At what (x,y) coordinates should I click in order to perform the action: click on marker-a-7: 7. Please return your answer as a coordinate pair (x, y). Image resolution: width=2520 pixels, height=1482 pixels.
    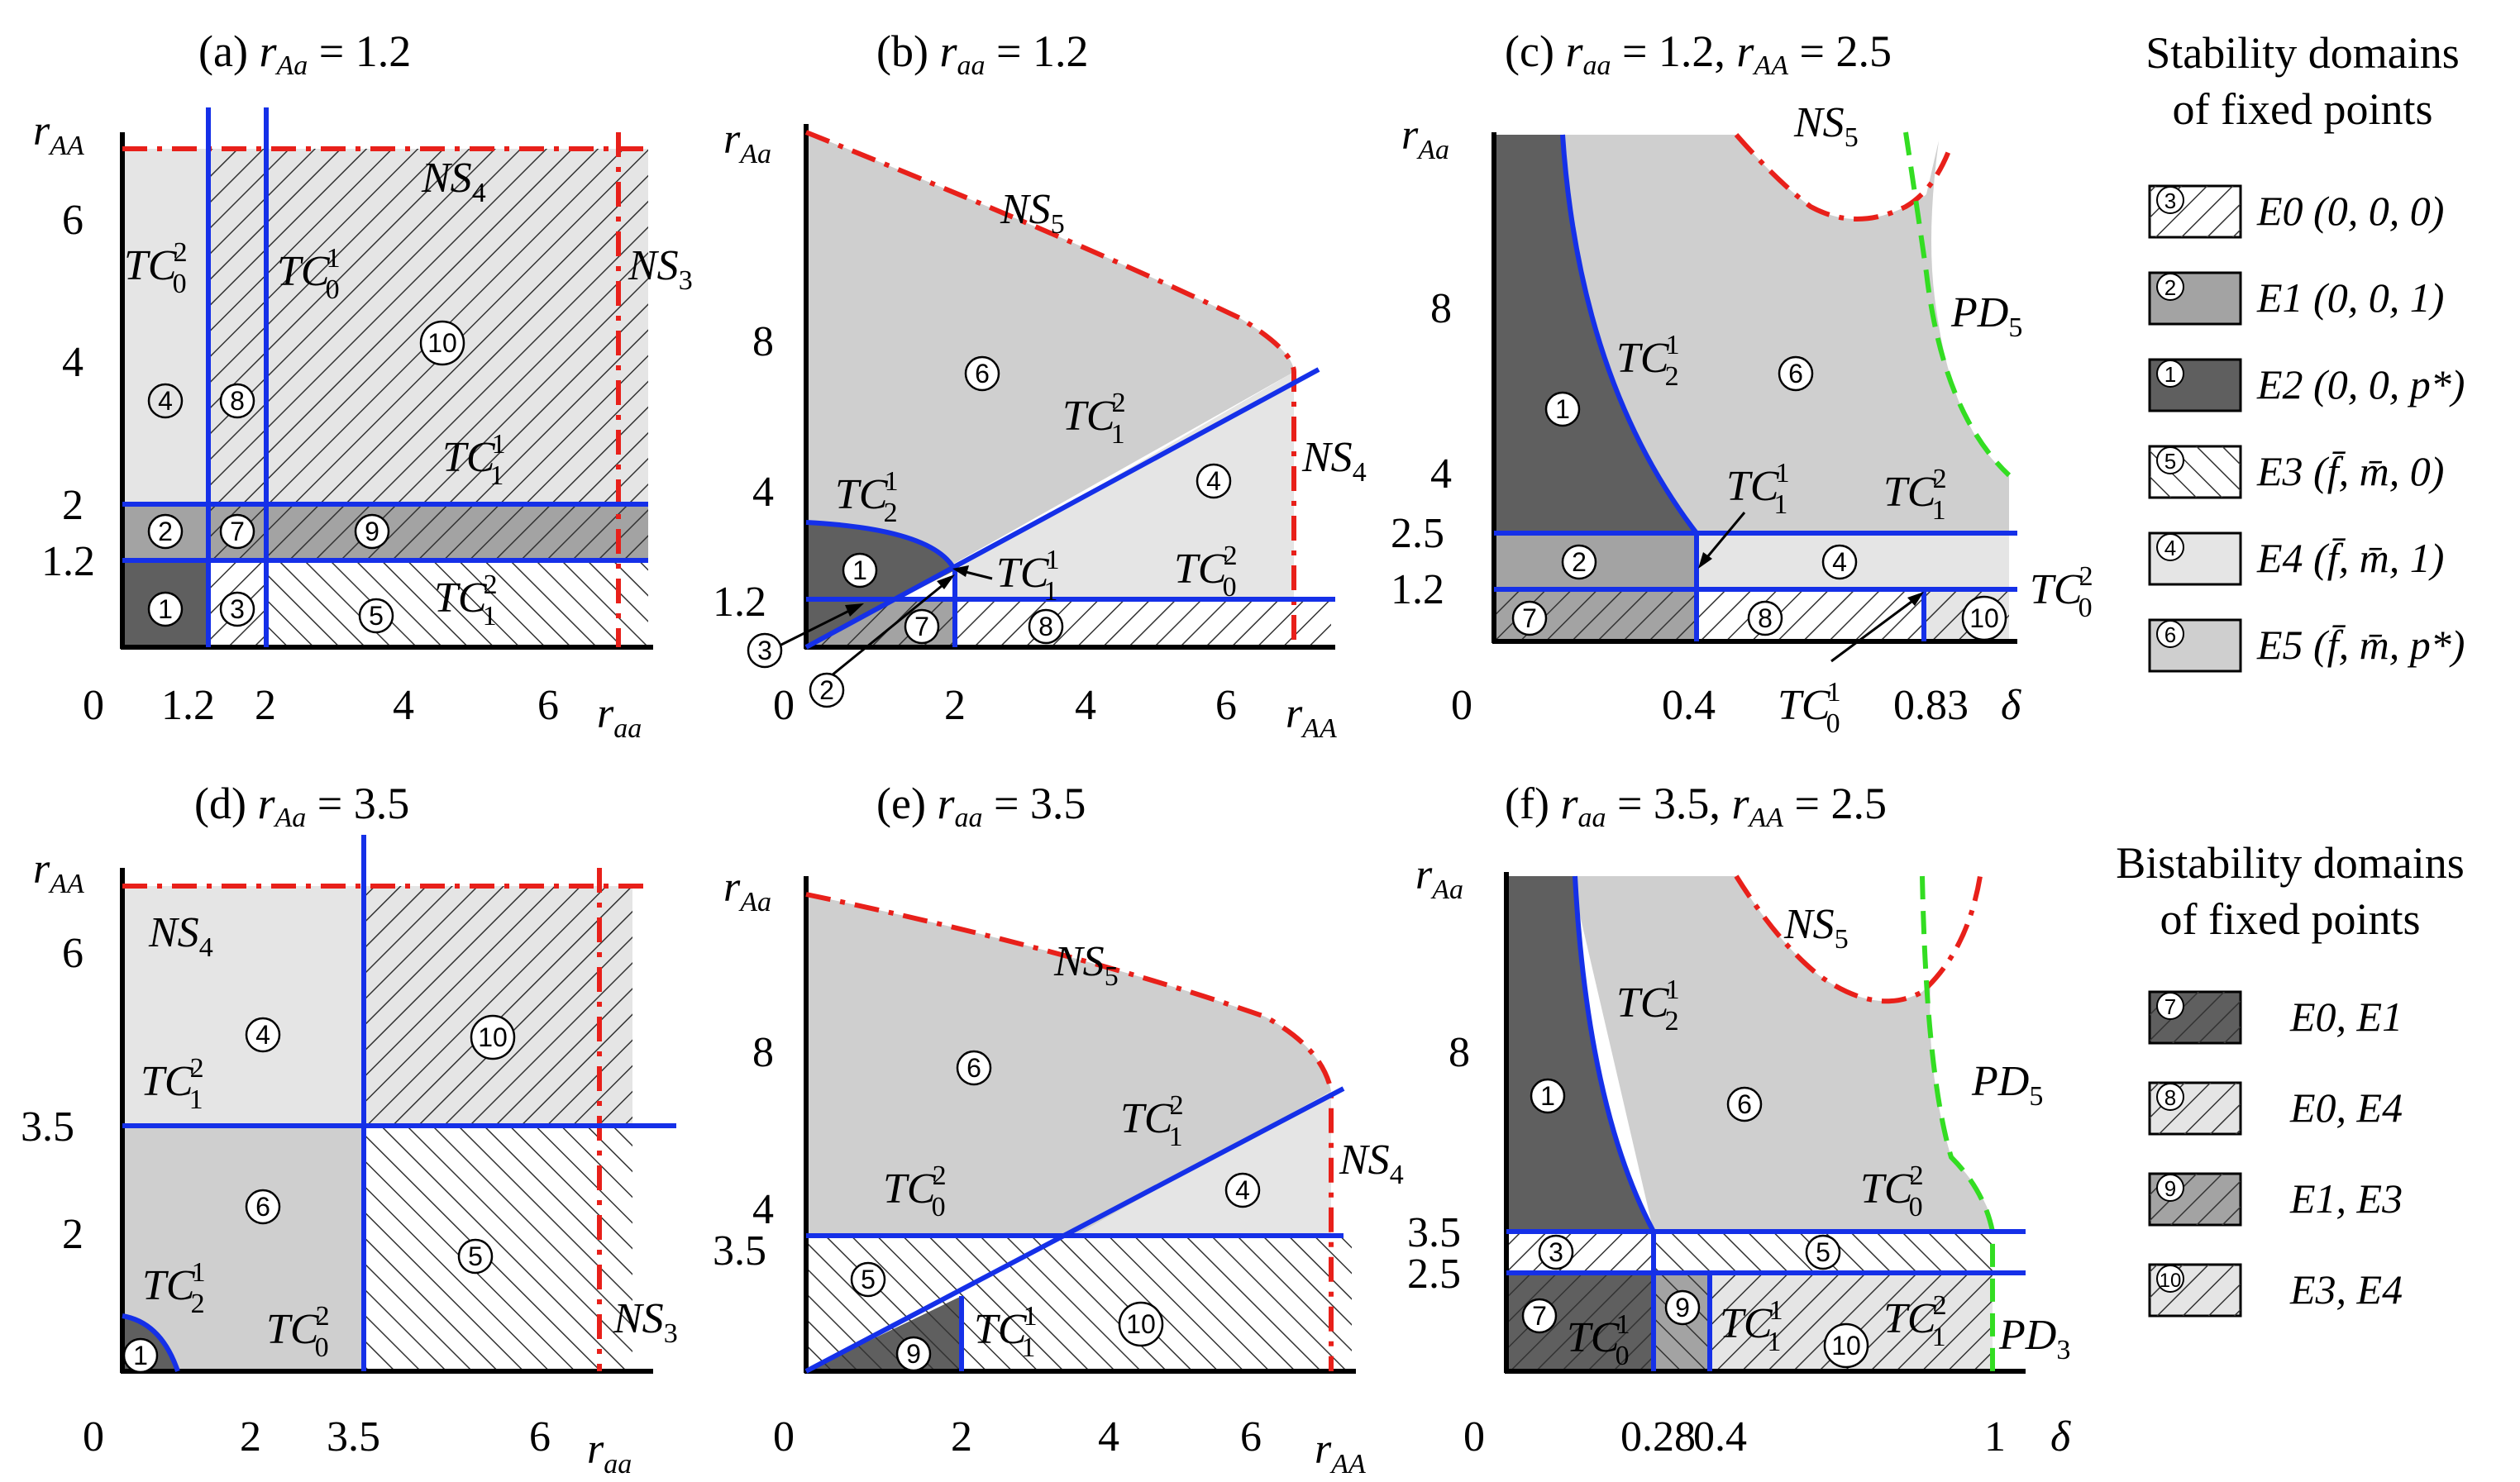
    Looking at the image, I should click on (237, 531).